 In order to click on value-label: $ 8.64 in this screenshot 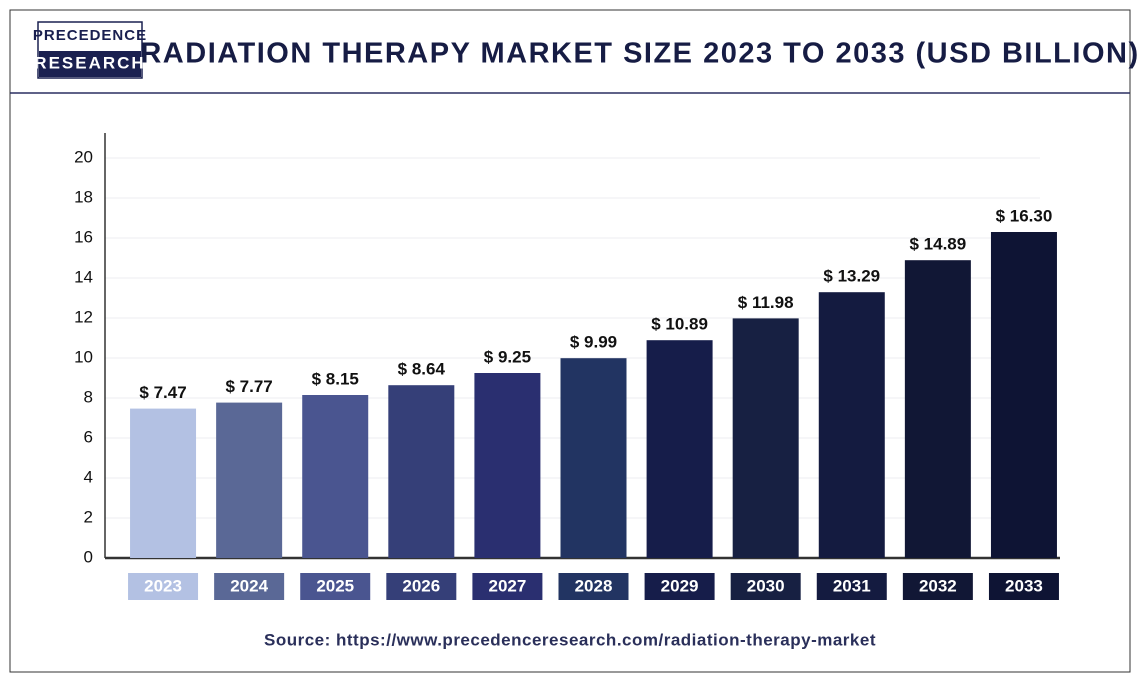, I will do `click(422, 369)`.